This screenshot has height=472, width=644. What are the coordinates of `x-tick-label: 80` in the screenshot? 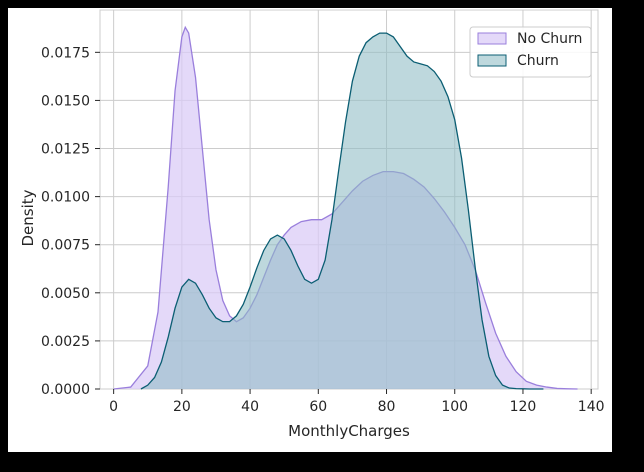 It's located at (387, 407).